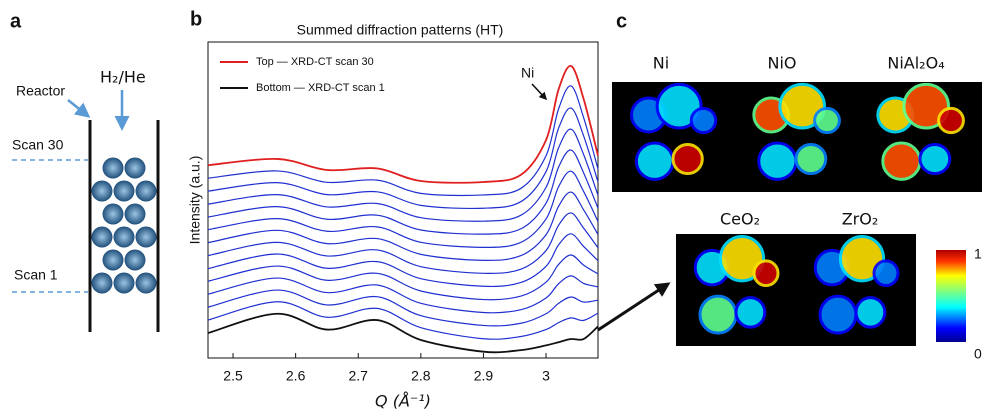 This screenshot has height=414, width=984. What do you see at coordinates (740, 219) in the screenshot?
I see `map-label: CeO₂` at bounding box center [740, 219].